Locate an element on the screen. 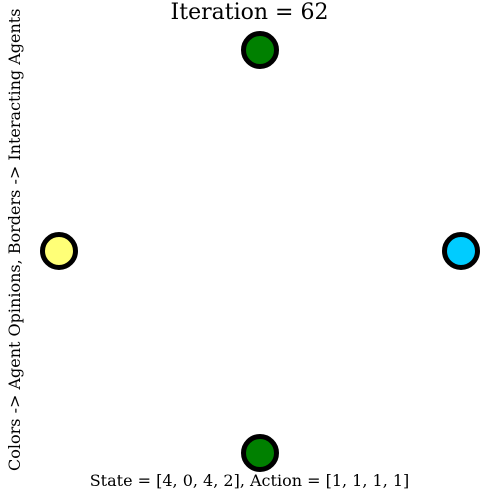 This screenshot has height=499, width=499. agent-node-bottom is located at coordinates (260, 453).